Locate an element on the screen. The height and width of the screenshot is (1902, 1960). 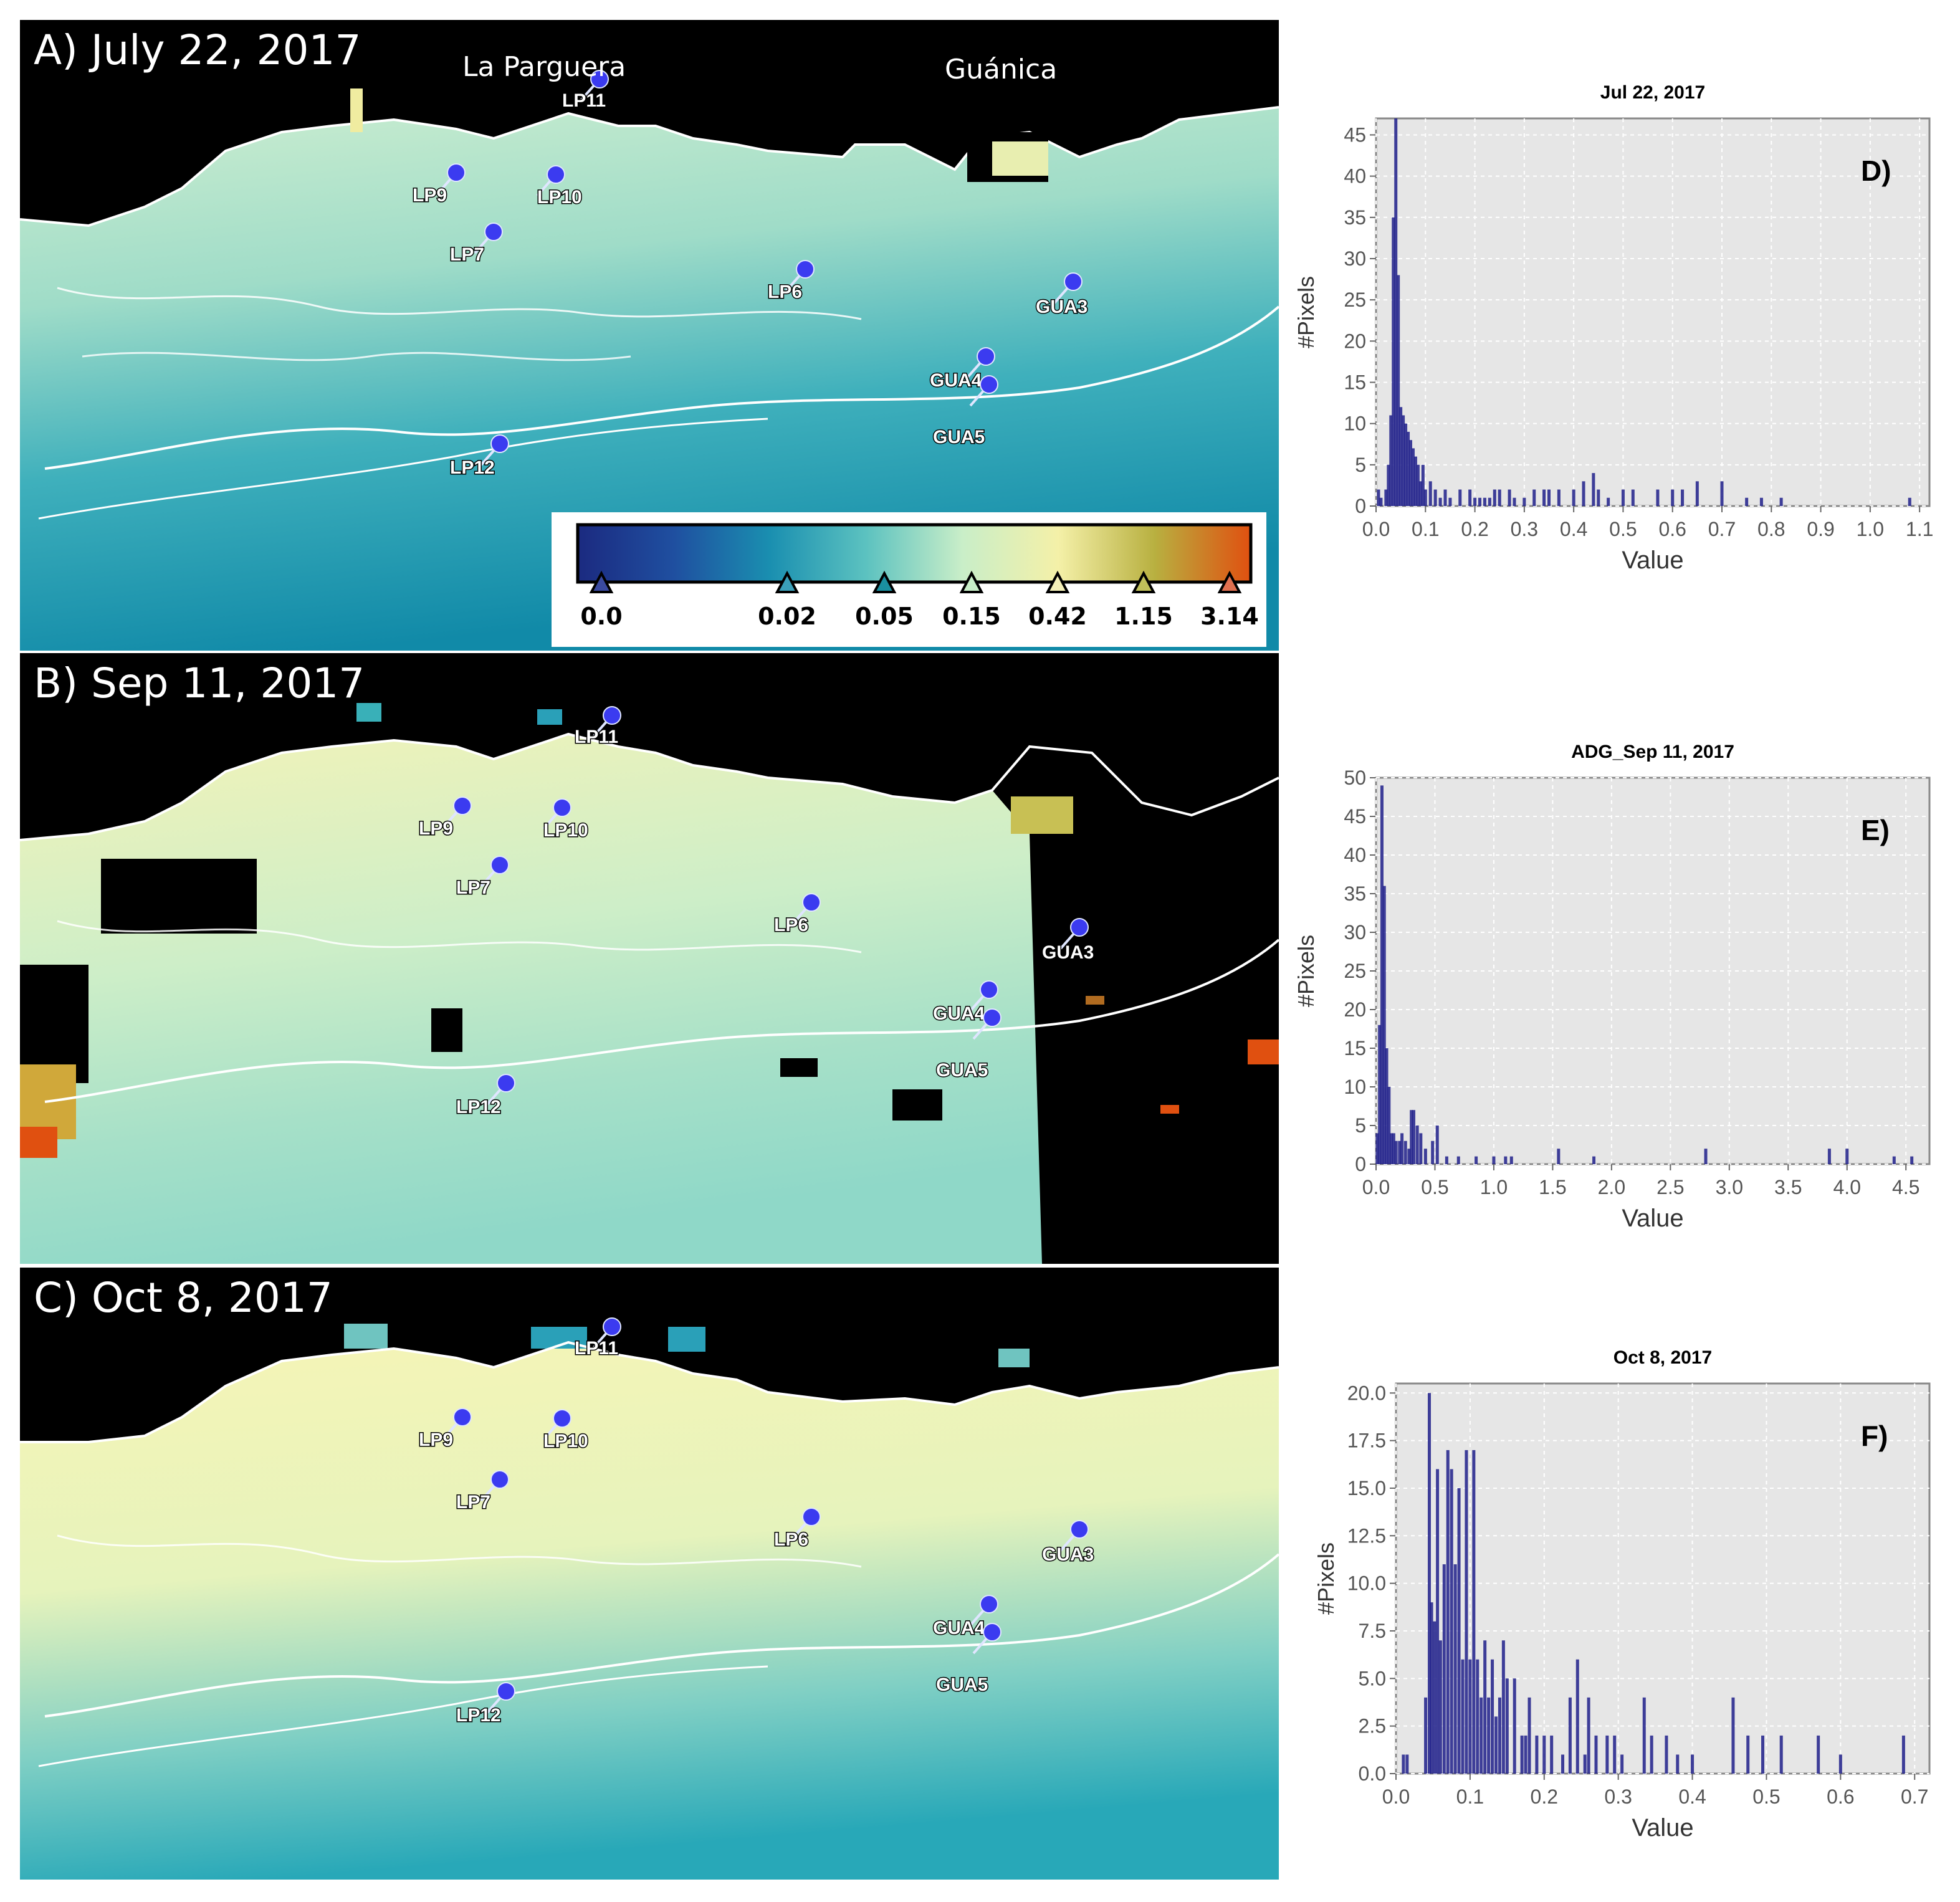
station-label: LP10 is located at coordinates (565, 830).